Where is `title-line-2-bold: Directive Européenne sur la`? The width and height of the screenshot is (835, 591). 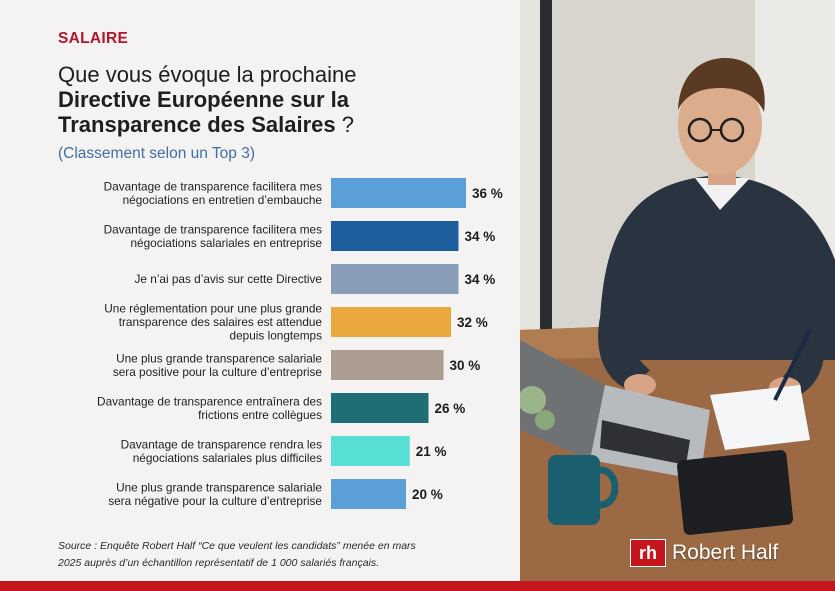
title-line-2-bold: Directive Européenne sur la is located at coordinates (203, 99).